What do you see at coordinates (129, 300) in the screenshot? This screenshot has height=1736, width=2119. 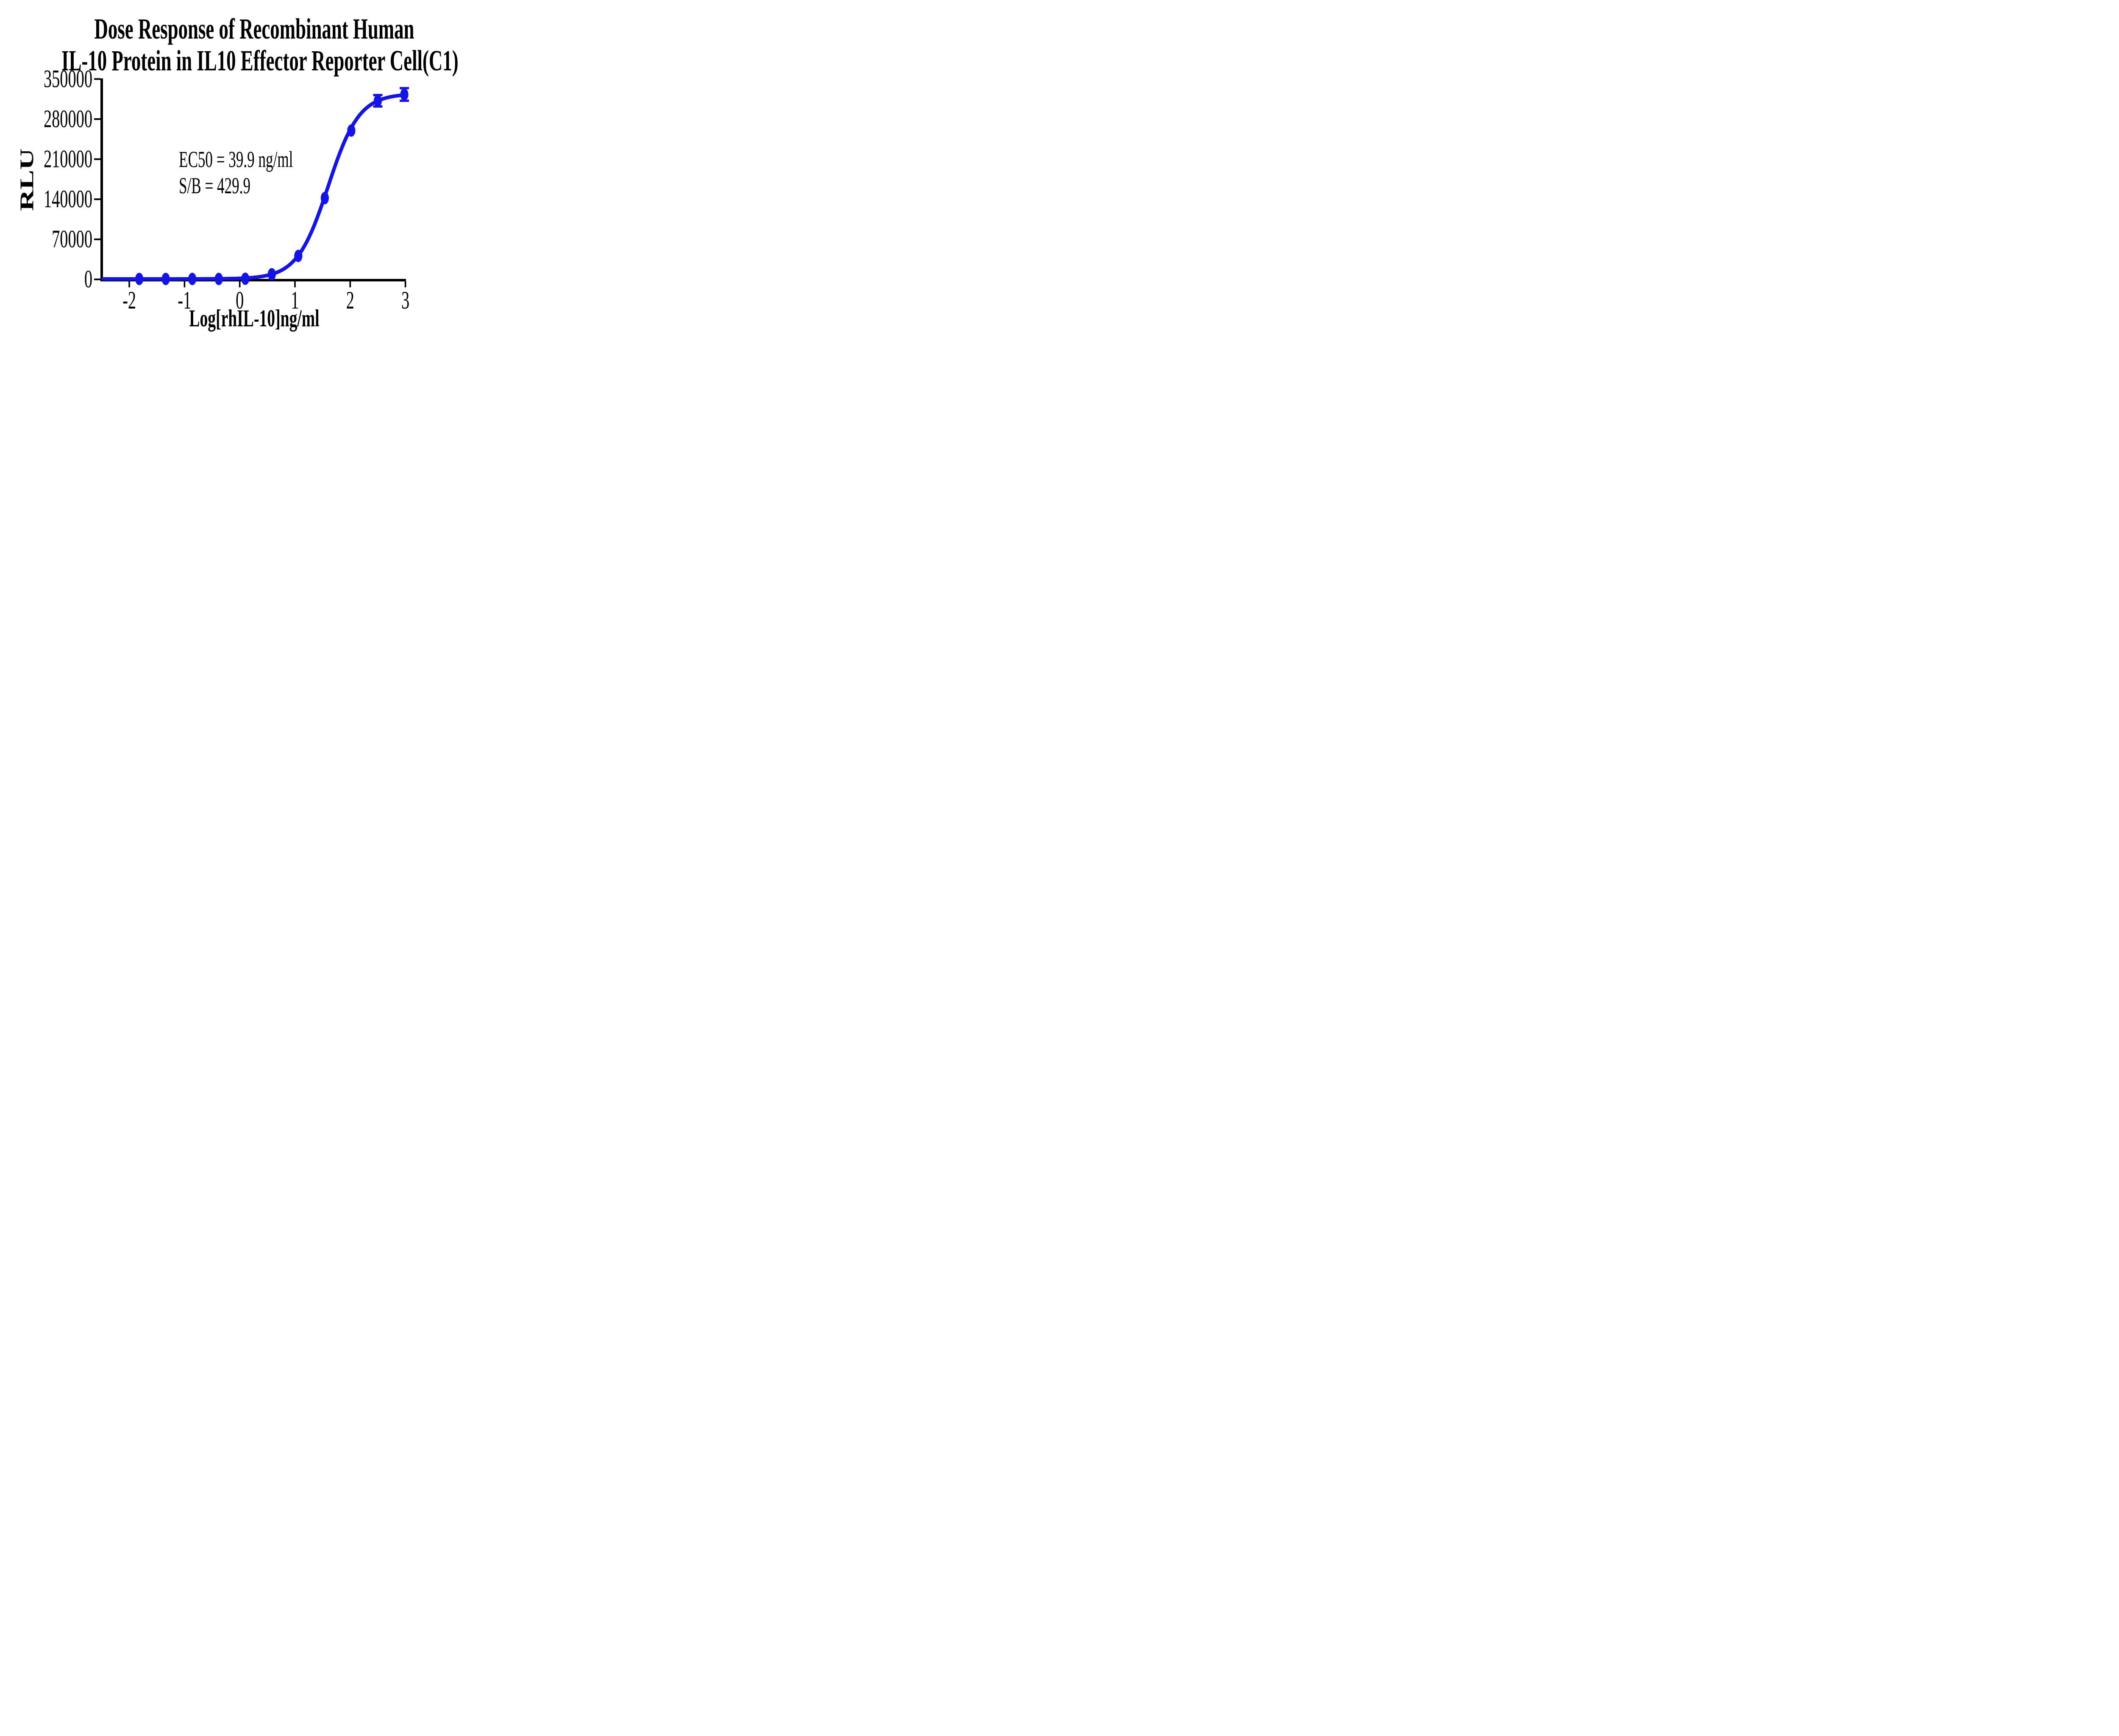 I see `x-axis-tick-label: -2` at bounding box center [129, 300].